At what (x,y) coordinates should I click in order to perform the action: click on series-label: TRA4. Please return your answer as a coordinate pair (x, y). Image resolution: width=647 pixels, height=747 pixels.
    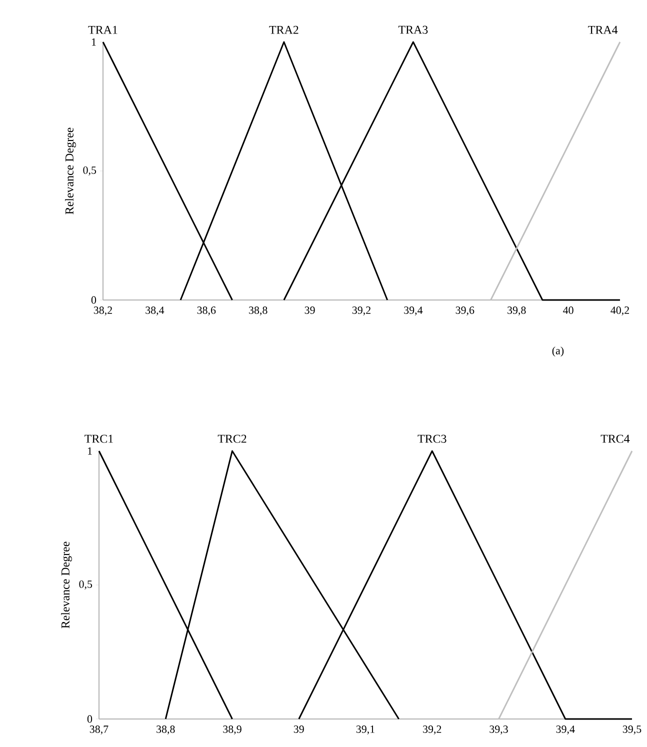
    Looking at the image, I should click on (603, 30).